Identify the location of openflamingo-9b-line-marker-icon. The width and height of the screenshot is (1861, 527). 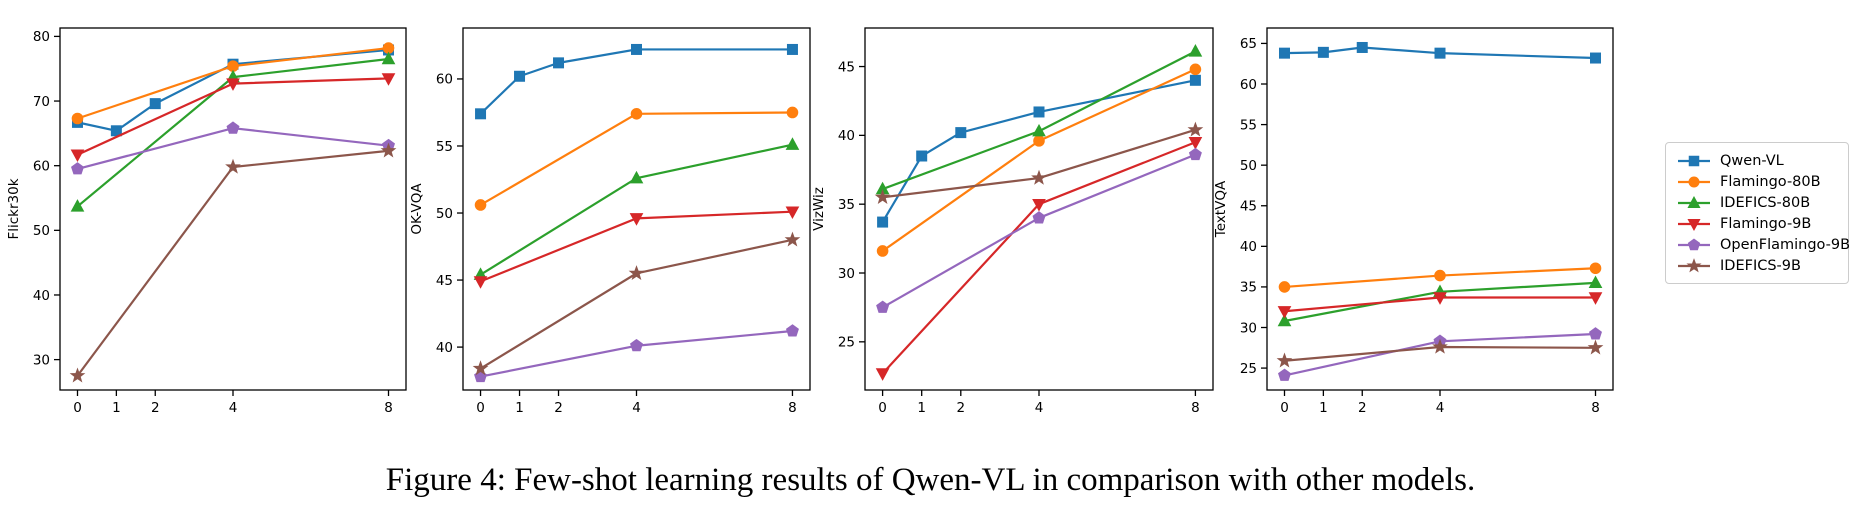
(1694, 243).